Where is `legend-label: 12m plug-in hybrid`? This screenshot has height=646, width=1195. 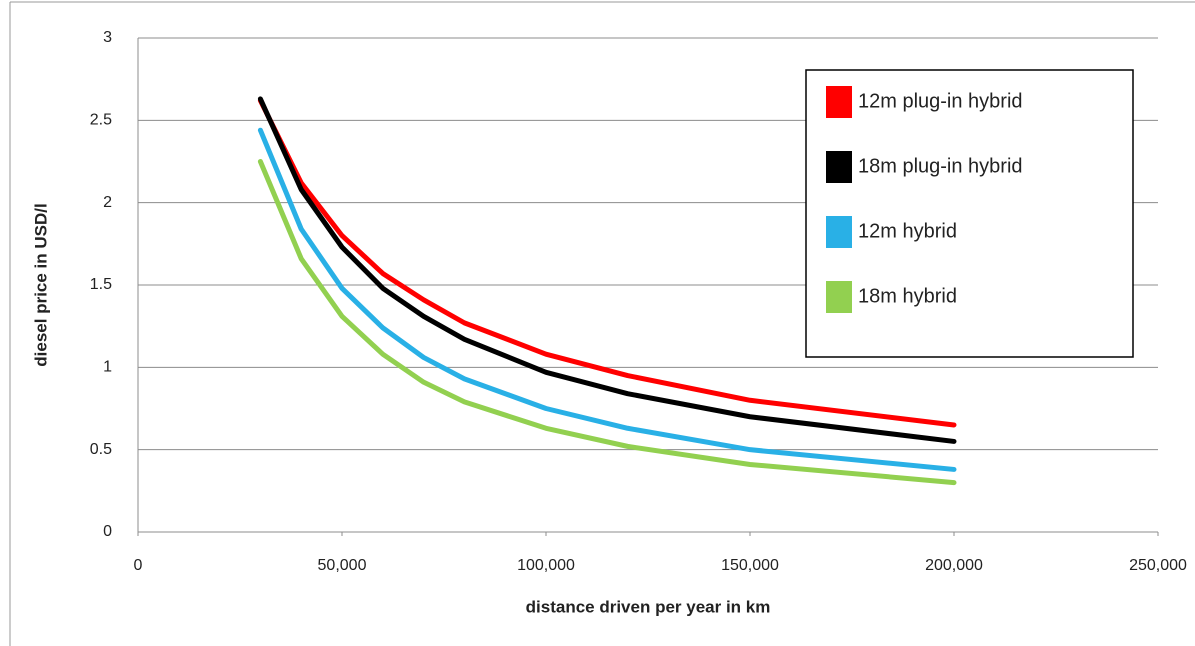
legend-label: 12m plug-in hybrid is located at coordinates (940, 101).